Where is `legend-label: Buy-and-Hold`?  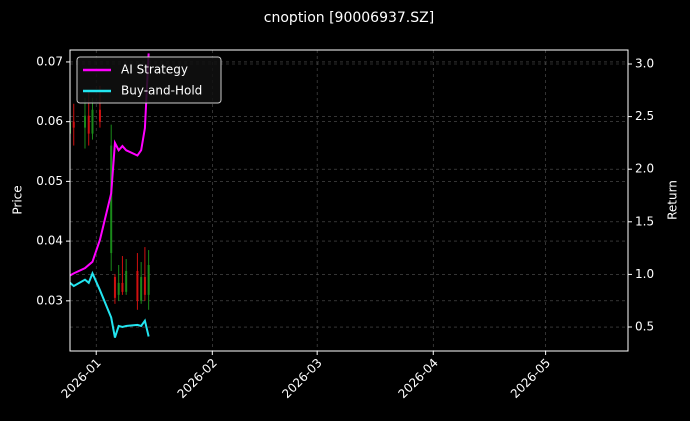 legend-label: Buy-and-Hold is located at coordinates (161, 91).